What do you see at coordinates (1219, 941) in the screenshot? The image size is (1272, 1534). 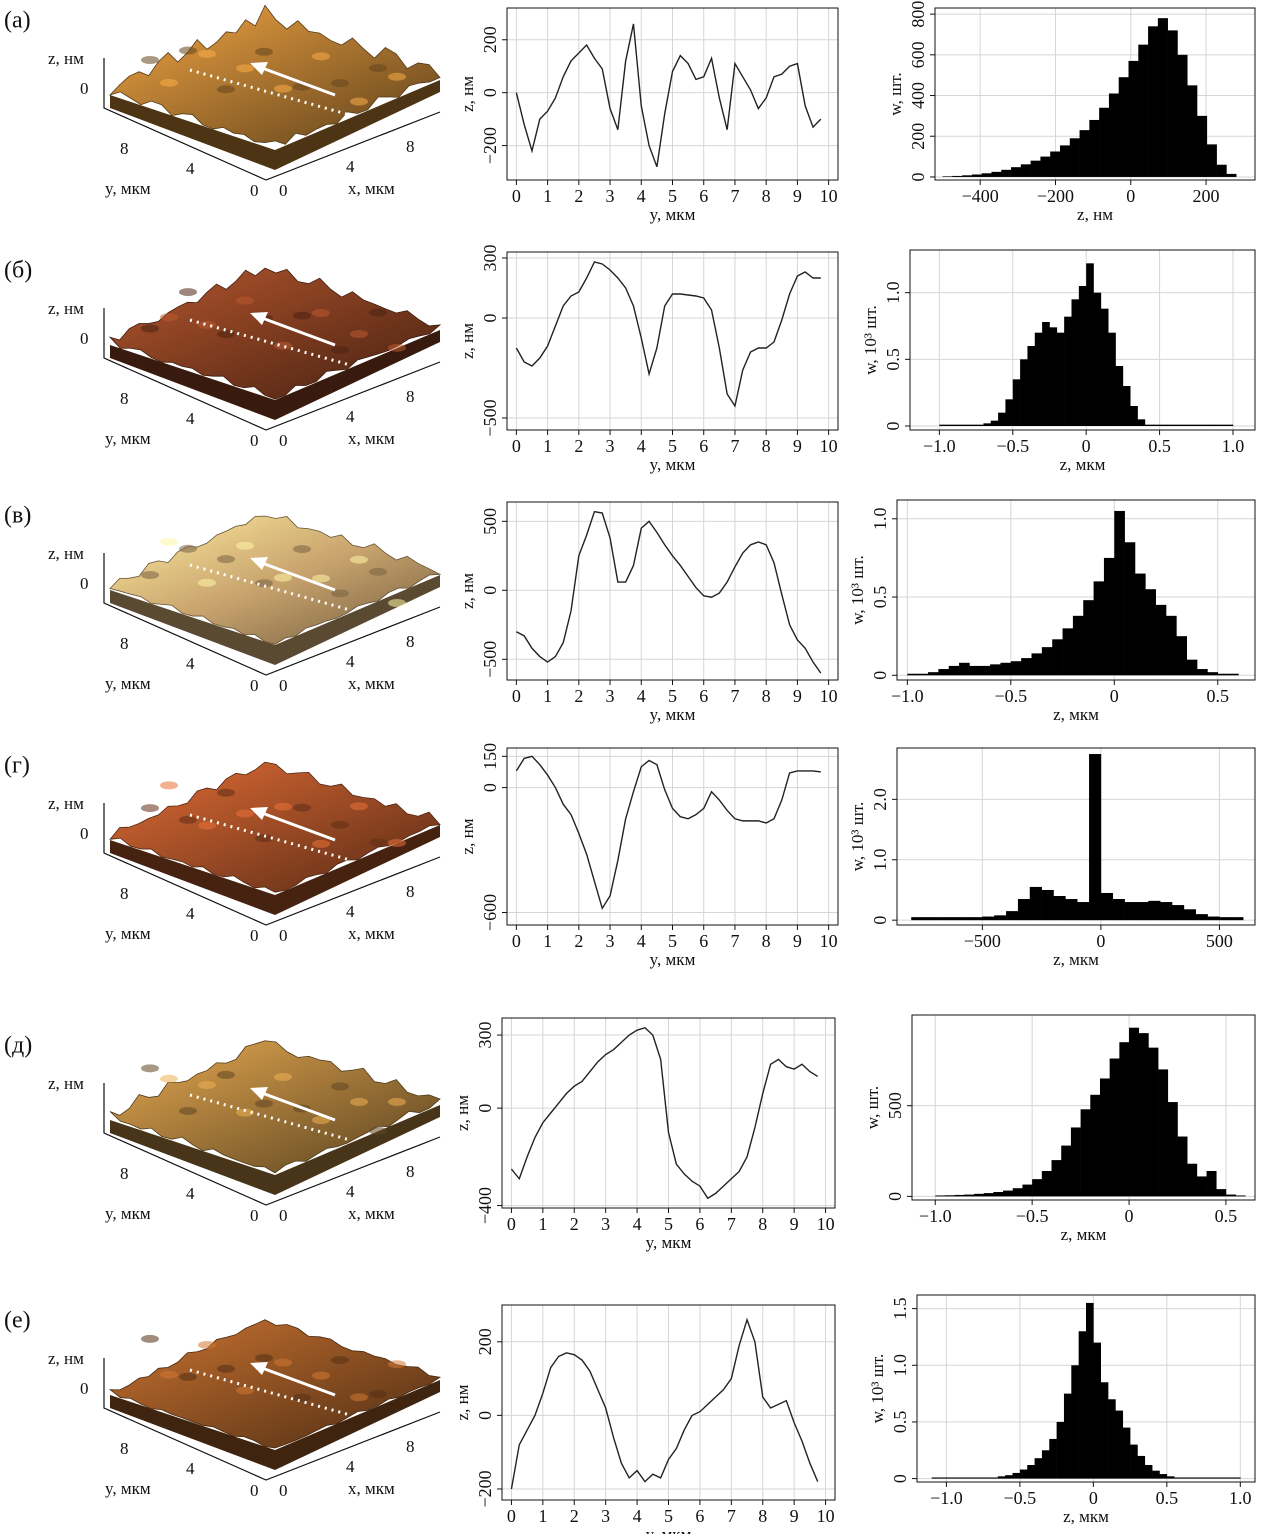 I see `x-tick-label: 500` at bounding box center [1219, 941].